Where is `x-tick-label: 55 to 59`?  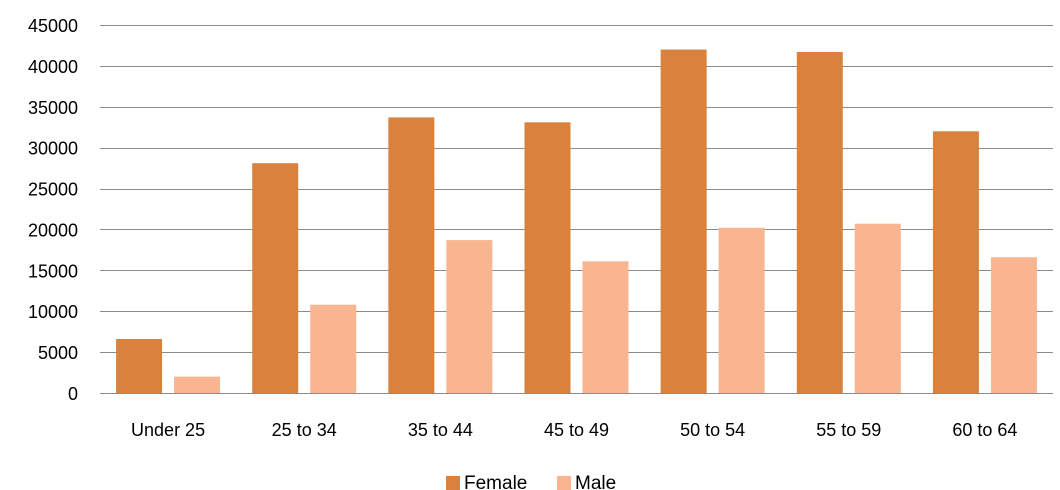
x-tick-label: 55 to 59 is located at coordinates (848, 430).